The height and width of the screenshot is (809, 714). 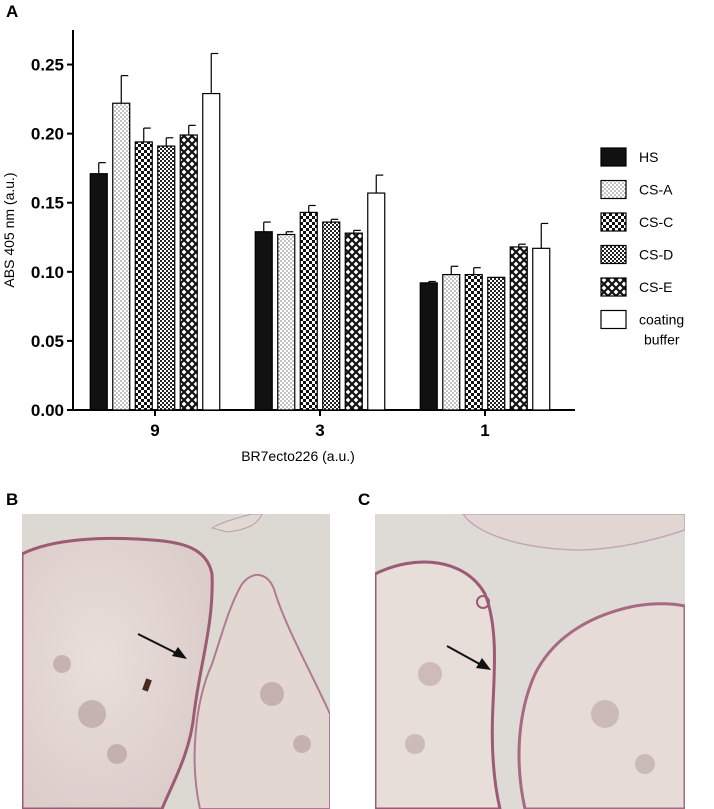 I want to click on y-tick-label: 0.05, so click(x=47, y=341).